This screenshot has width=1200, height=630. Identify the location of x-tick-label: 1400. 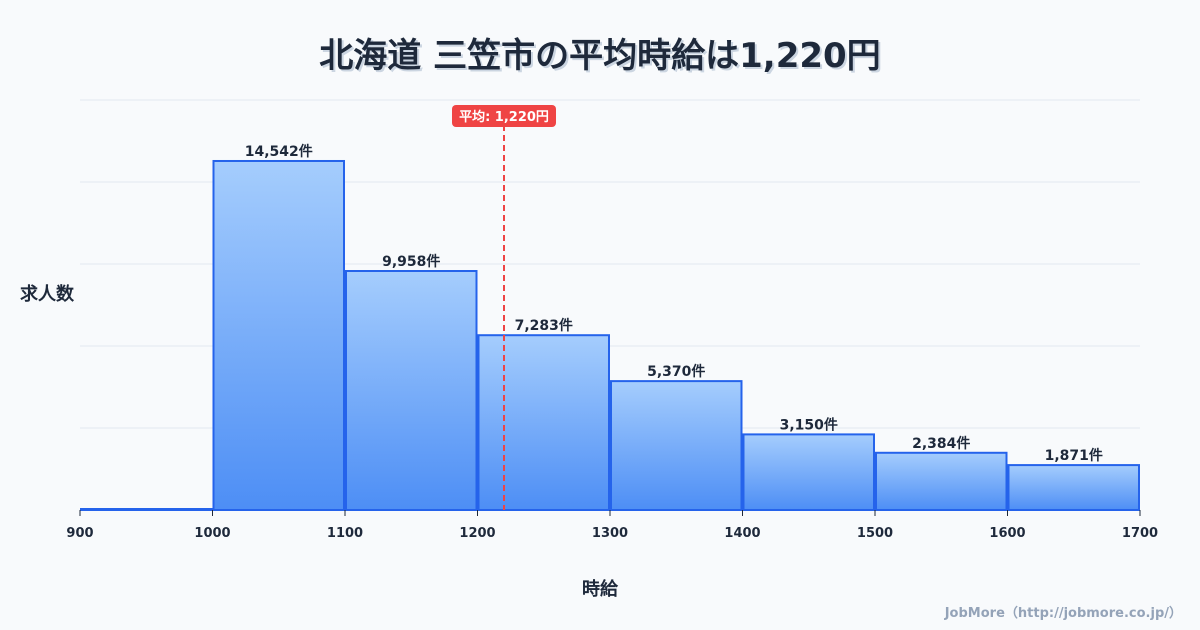
(742, 533).